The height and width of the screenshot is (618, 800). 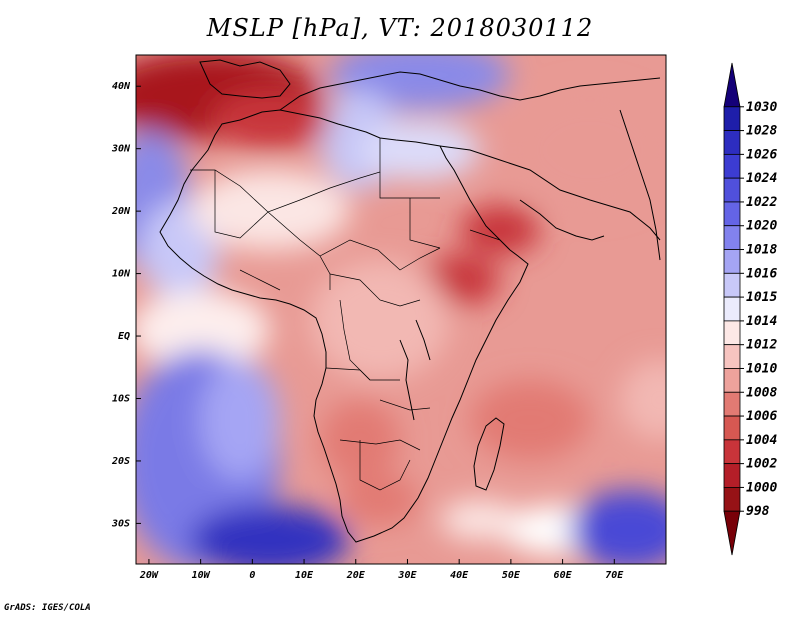 What do you see at coordinates (121, 274) in the screenshot?
I see `lat-tick-label: 10N` at bounding box center [121, 274].